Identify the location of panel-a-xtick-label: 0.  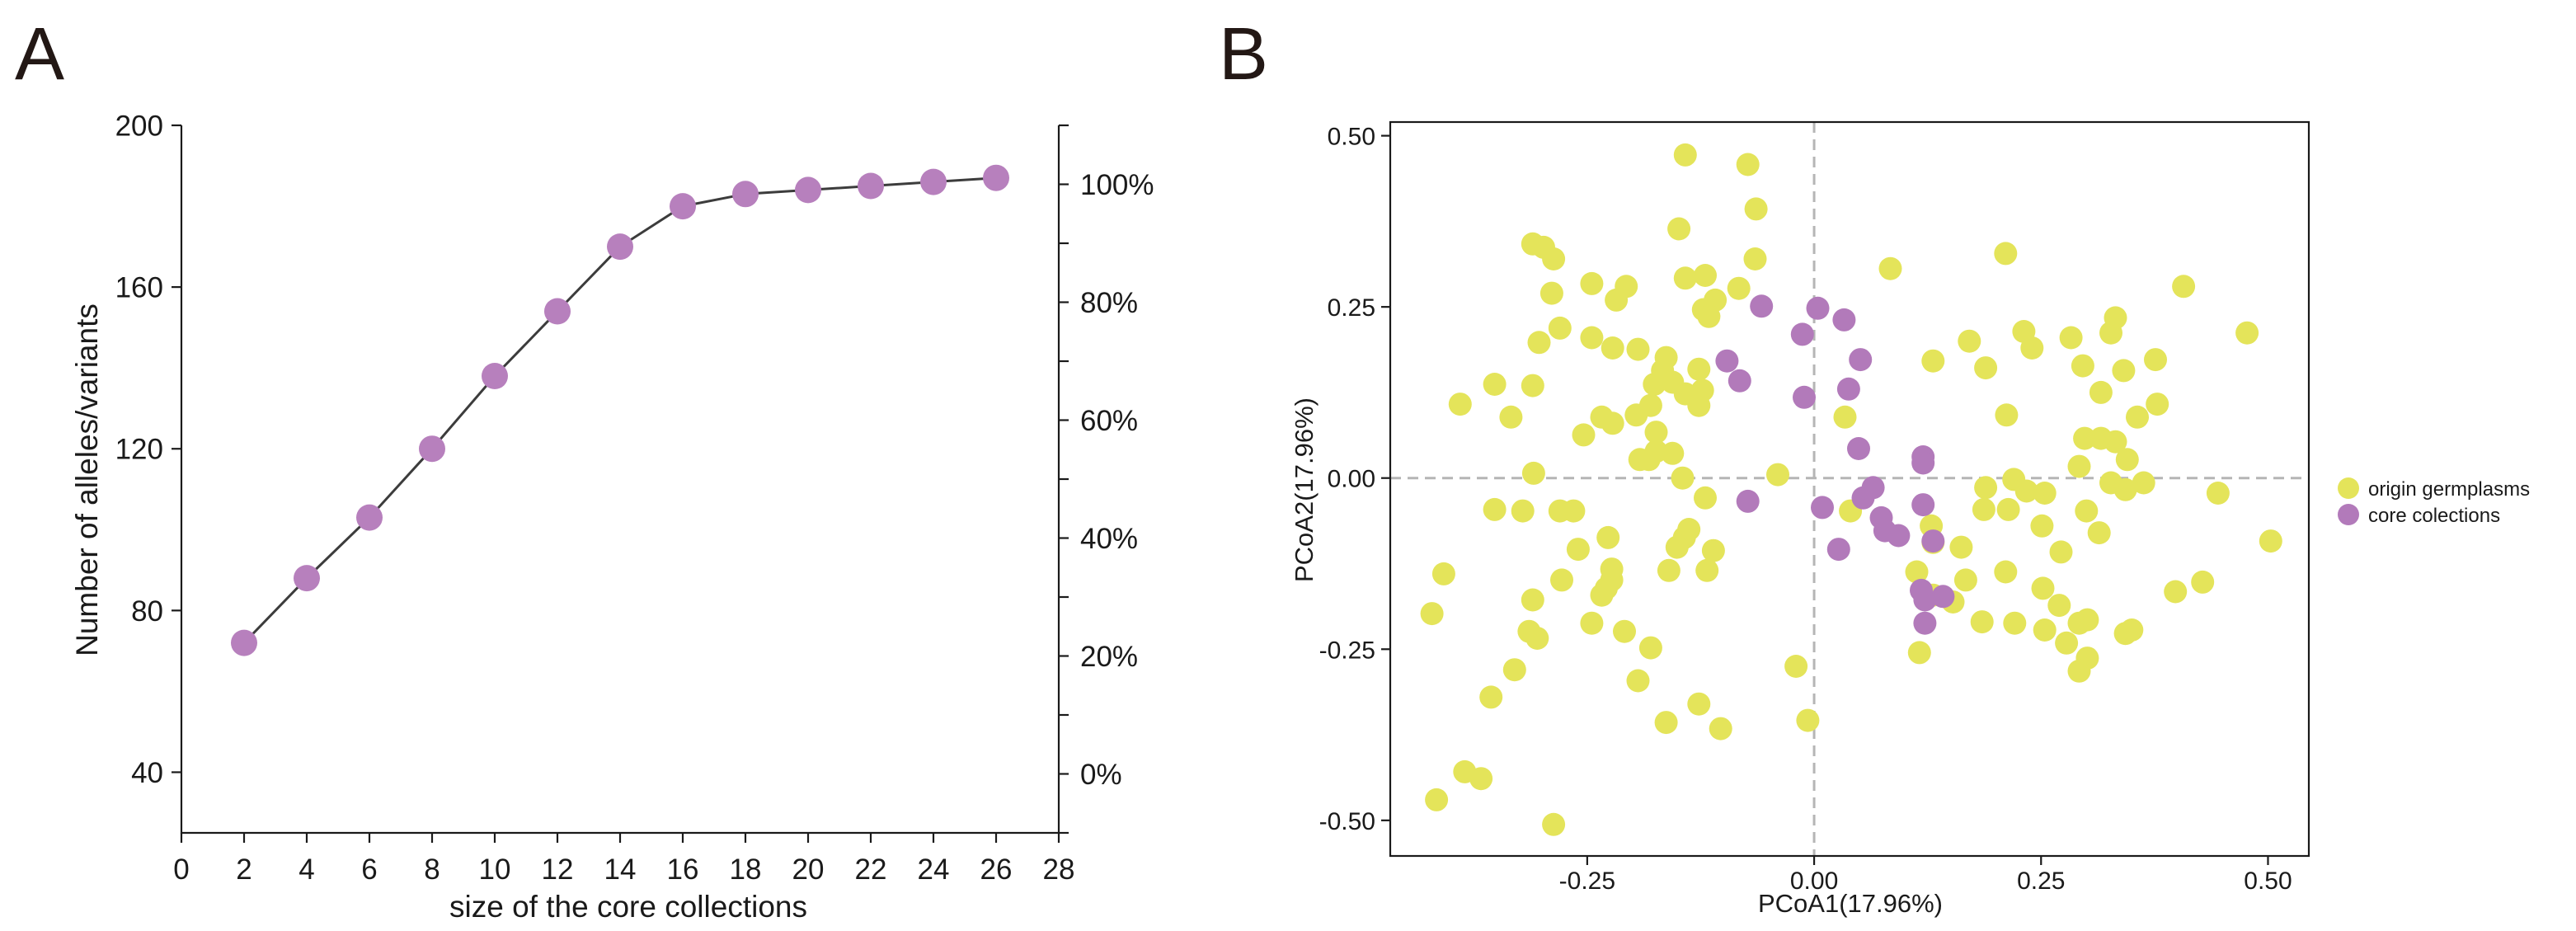
(181, 869).